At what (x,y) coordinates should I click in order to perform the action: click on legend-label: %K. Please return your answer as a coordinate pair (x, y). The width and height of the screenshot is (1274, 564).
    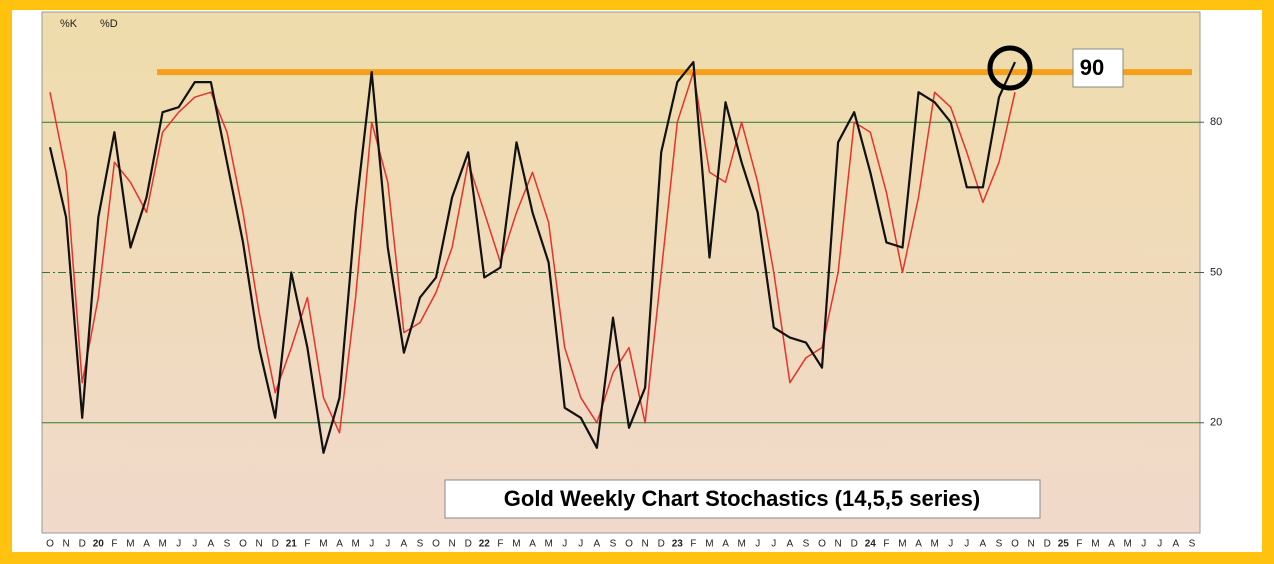
    Looking at the image, I should click on (69, 24).